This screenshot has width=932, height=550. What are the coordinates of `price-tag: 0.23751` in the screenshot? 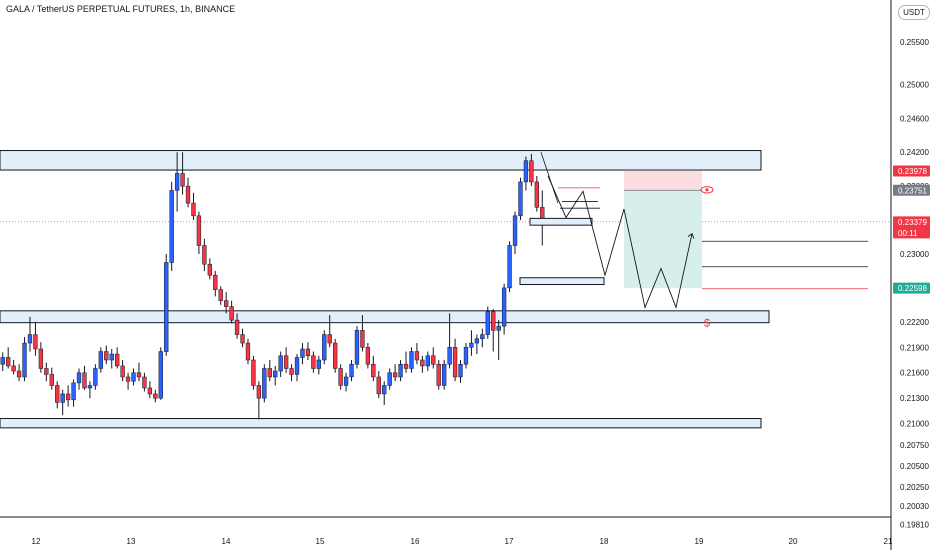 It's located at (911, 190).